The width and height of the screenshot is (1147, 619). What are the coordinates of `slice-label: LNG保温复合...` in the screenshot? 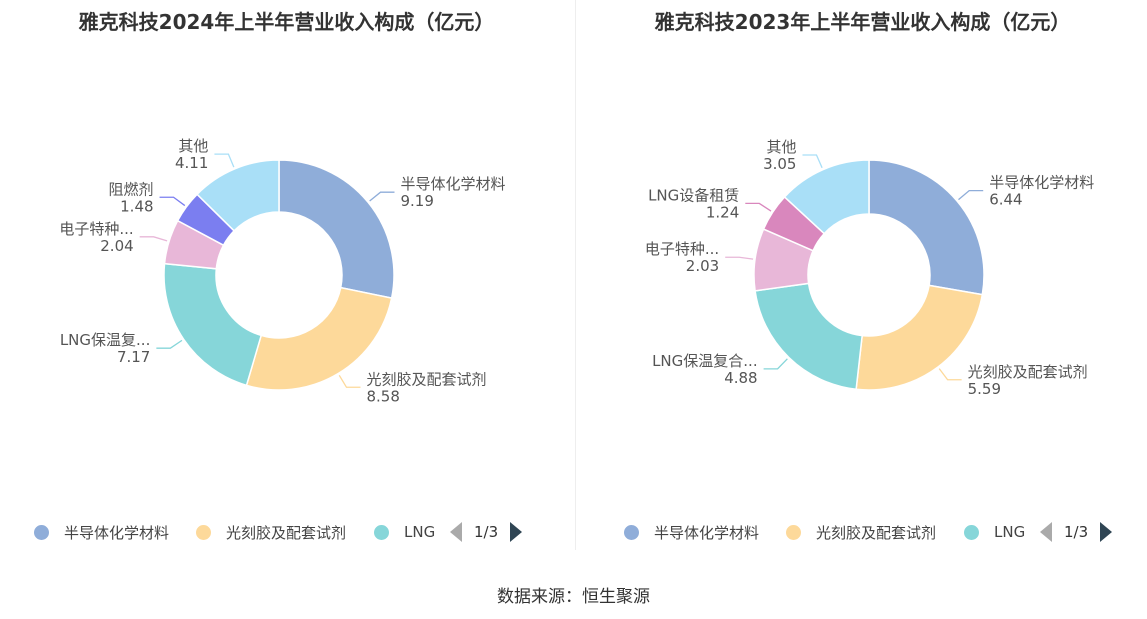 It's located at (705, 361).